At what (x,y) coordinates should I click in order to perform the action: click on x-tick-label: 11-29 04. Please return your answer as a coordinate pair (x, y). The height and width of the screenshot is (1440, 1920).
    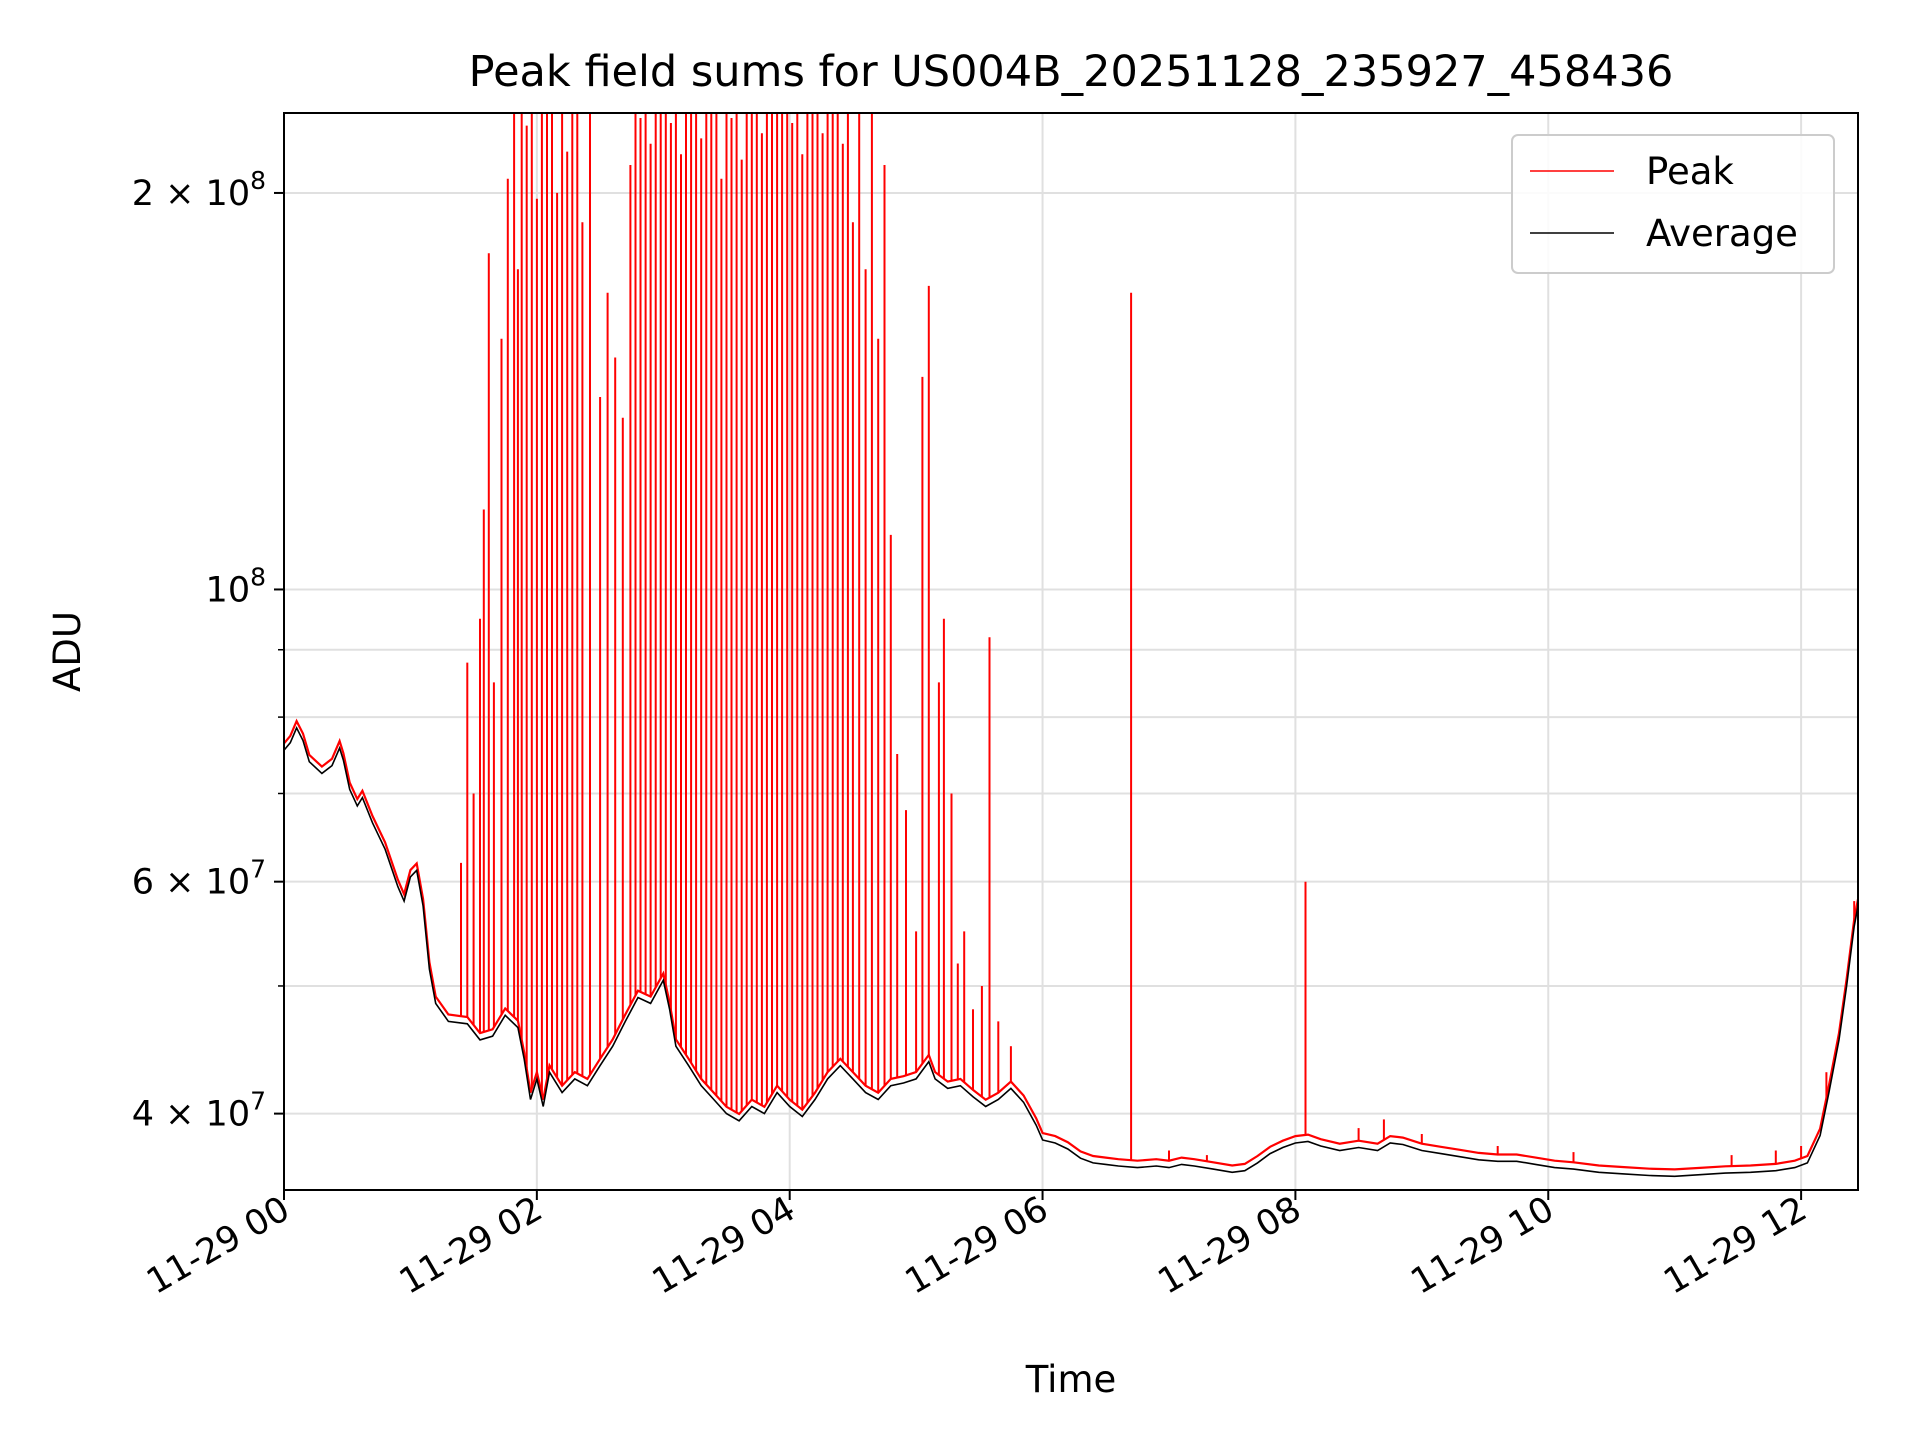
    Looking at the image, I should click on (724, 1245).